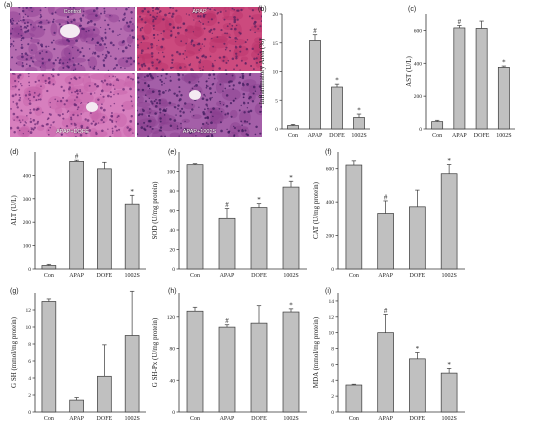 Image resolution: width=550 pixels, height=425 pixels. What do you see at coordinates (104, 394) in the screenshot?
I see `bar-g-dofe` at bounding box center [104, 394].